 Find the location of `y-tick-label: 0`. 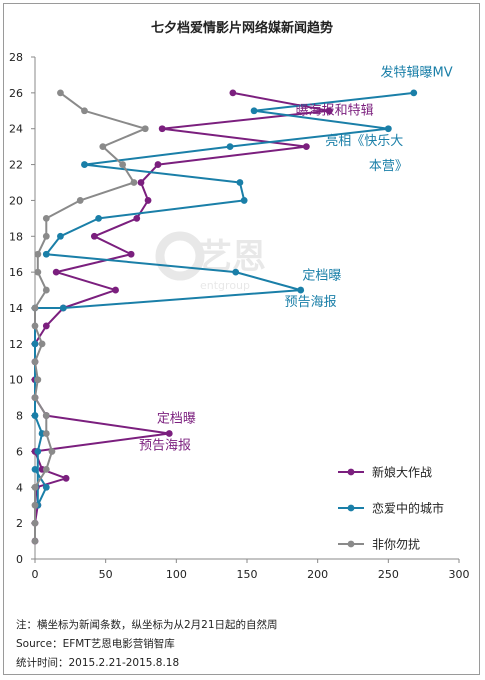

y-tick-label: 0 is located at coordinates (19, 559).